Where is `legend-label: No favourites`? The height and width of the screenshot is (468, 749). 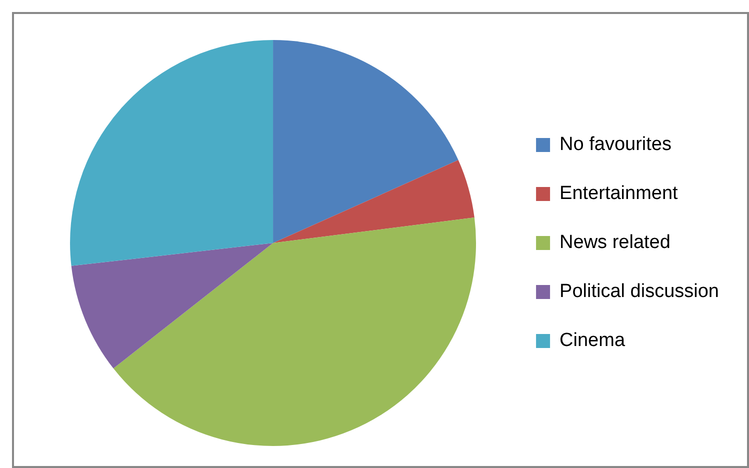
legend-label: No favourites is located at coordinates (616, 145).